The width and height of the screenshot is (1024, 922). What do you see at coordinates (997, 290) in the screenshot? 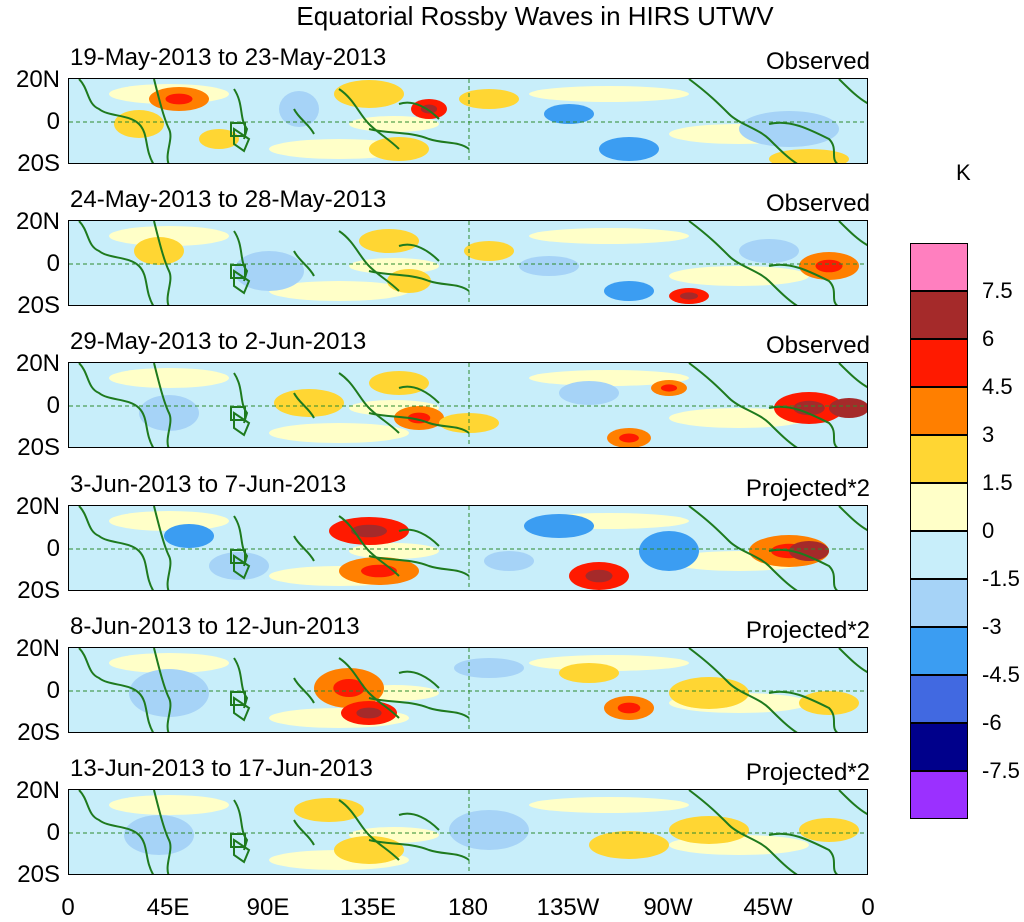
I see `colorbar-tick-label: 7.5` at bounding box center [997, 290].